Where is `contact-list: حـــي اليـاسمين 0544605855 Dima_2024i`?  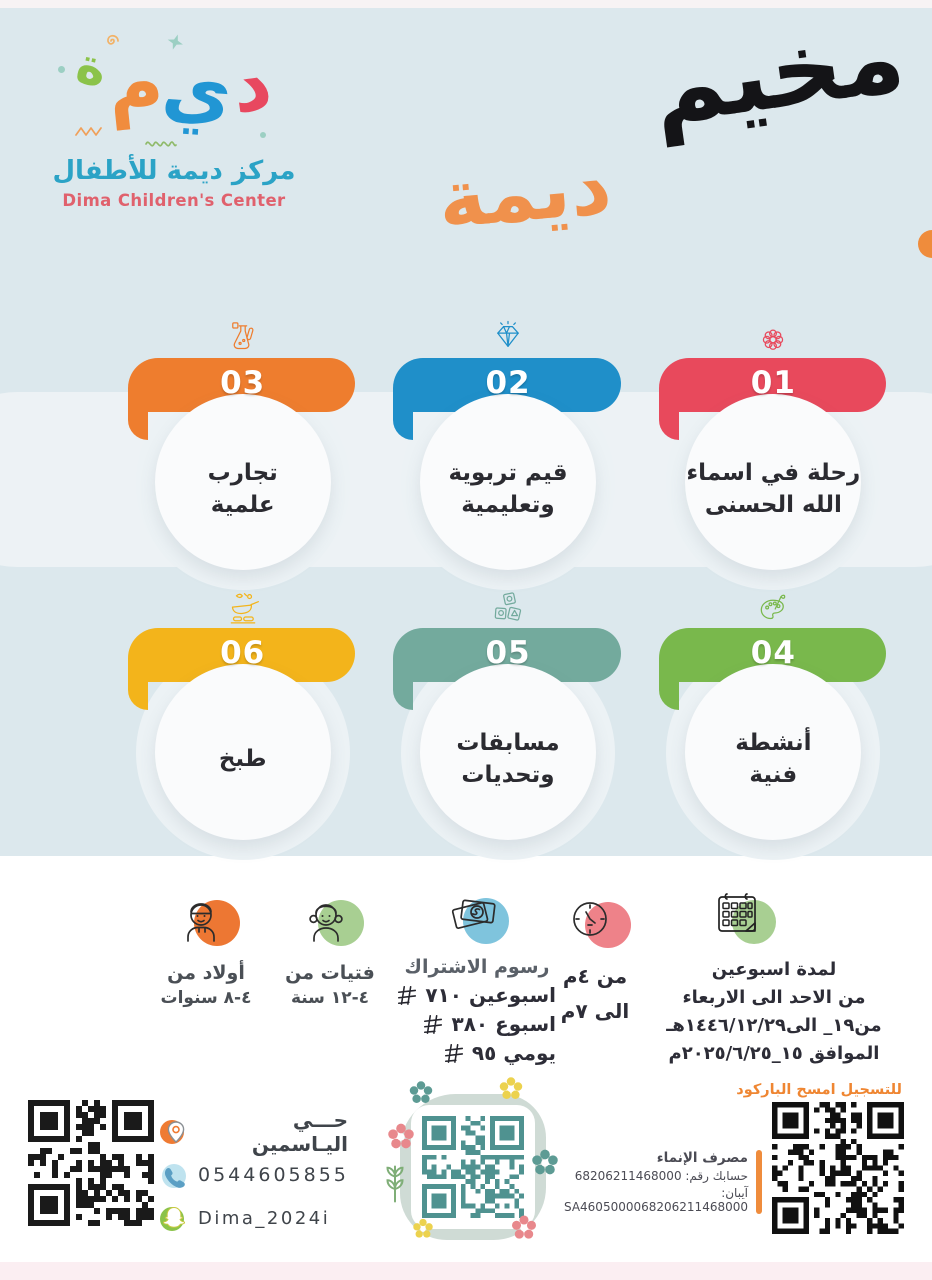 contact-list: حـــي اليـاسمين 0544605855 Dima_2024i is located at coordinates (253, 1176).